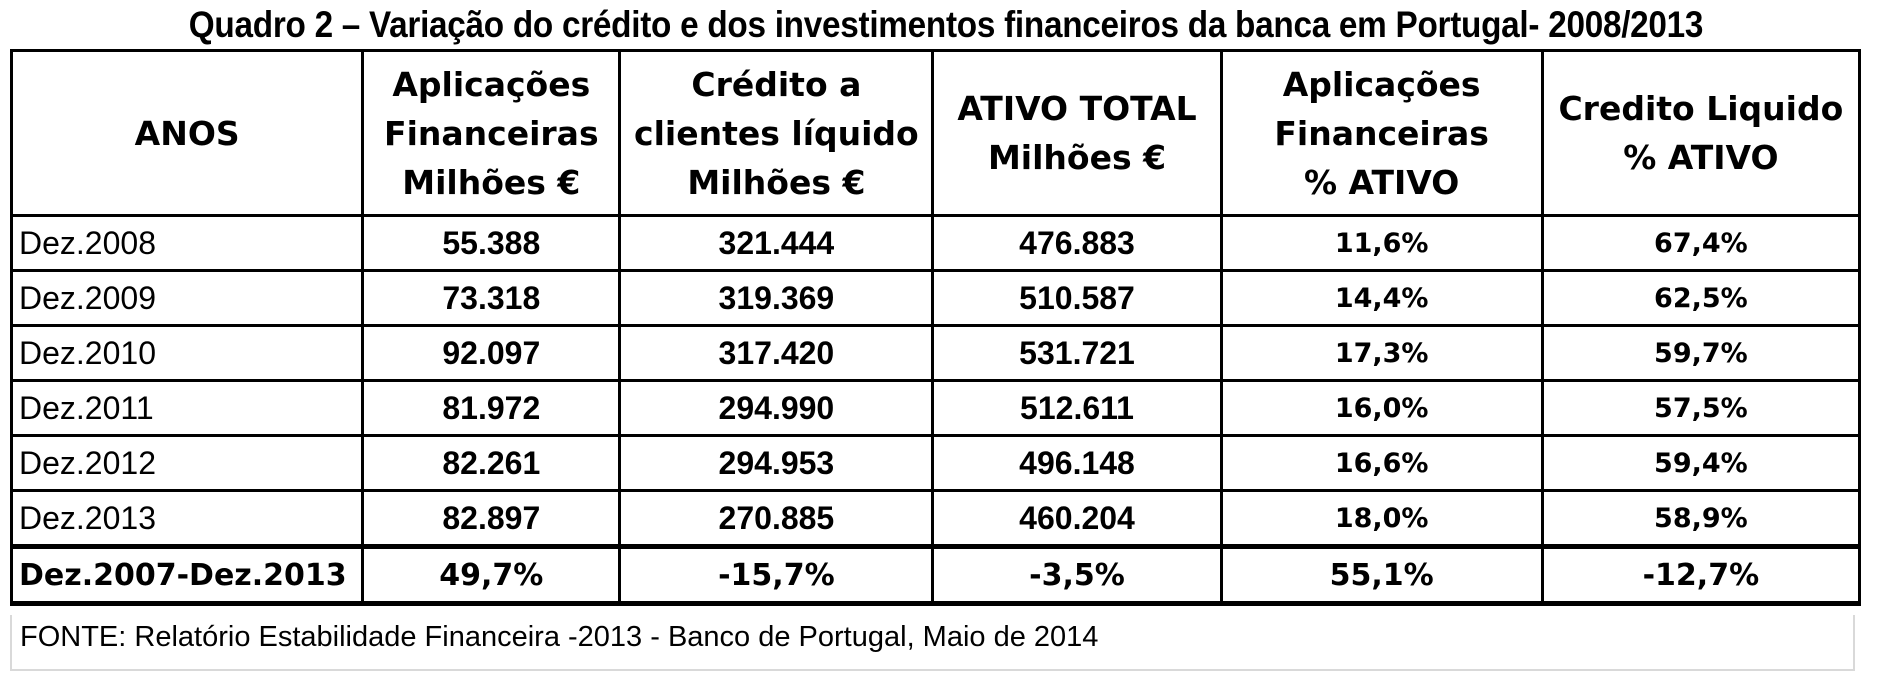 The image size is (1892, 686). Describe the element at coordinates (776, 243) in the screenshot. I see `cell-credito: 321.444` at that location.